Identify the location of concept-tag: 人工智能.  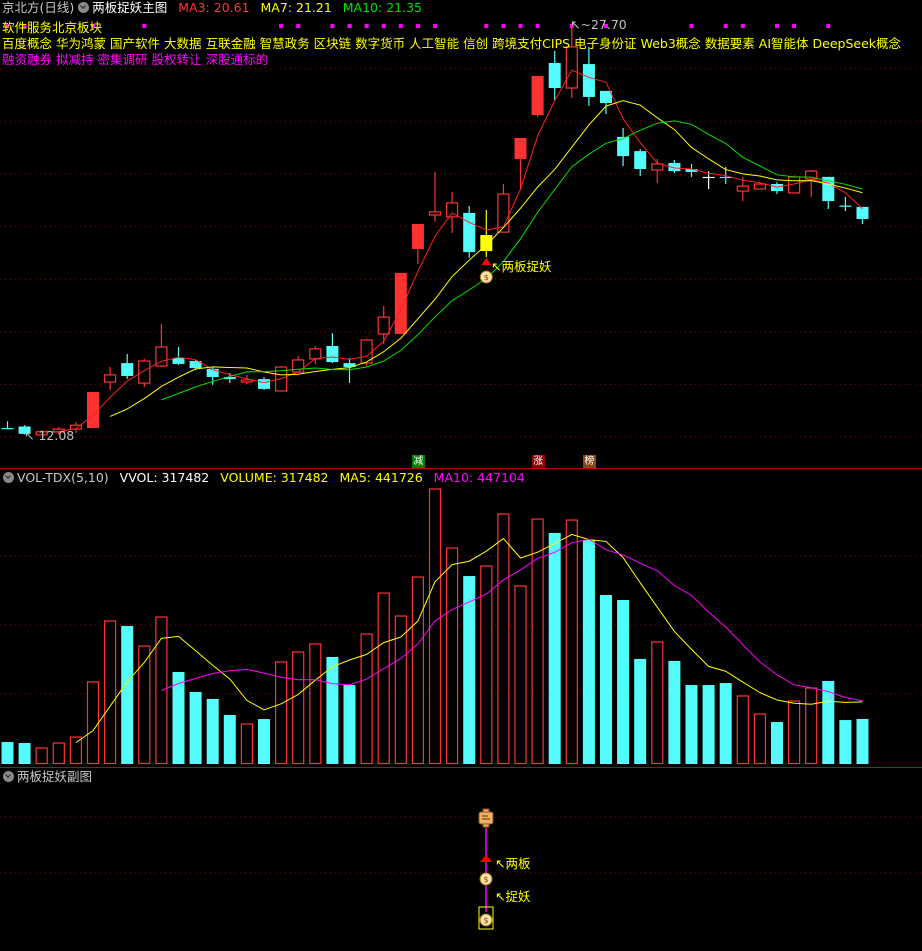
(434, 43).